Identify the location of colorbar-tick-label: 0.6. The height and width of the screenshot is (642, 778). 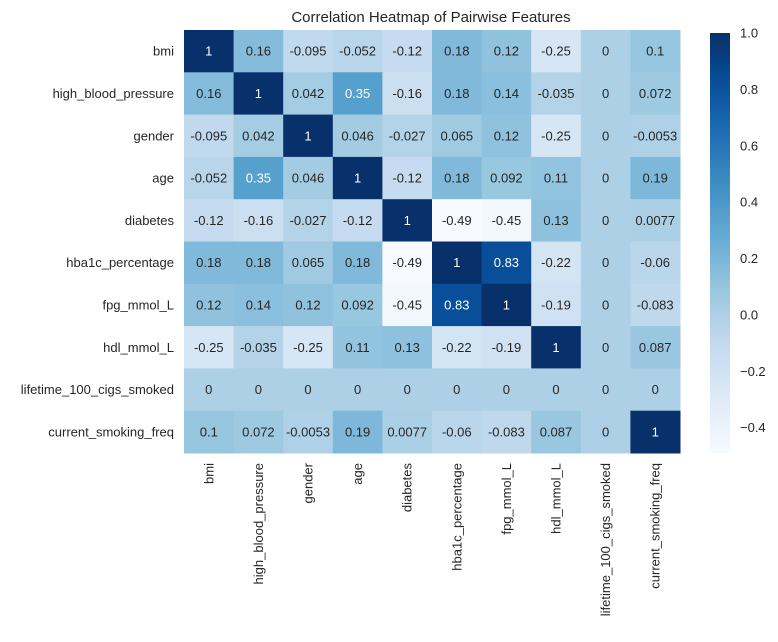
(749, 145).